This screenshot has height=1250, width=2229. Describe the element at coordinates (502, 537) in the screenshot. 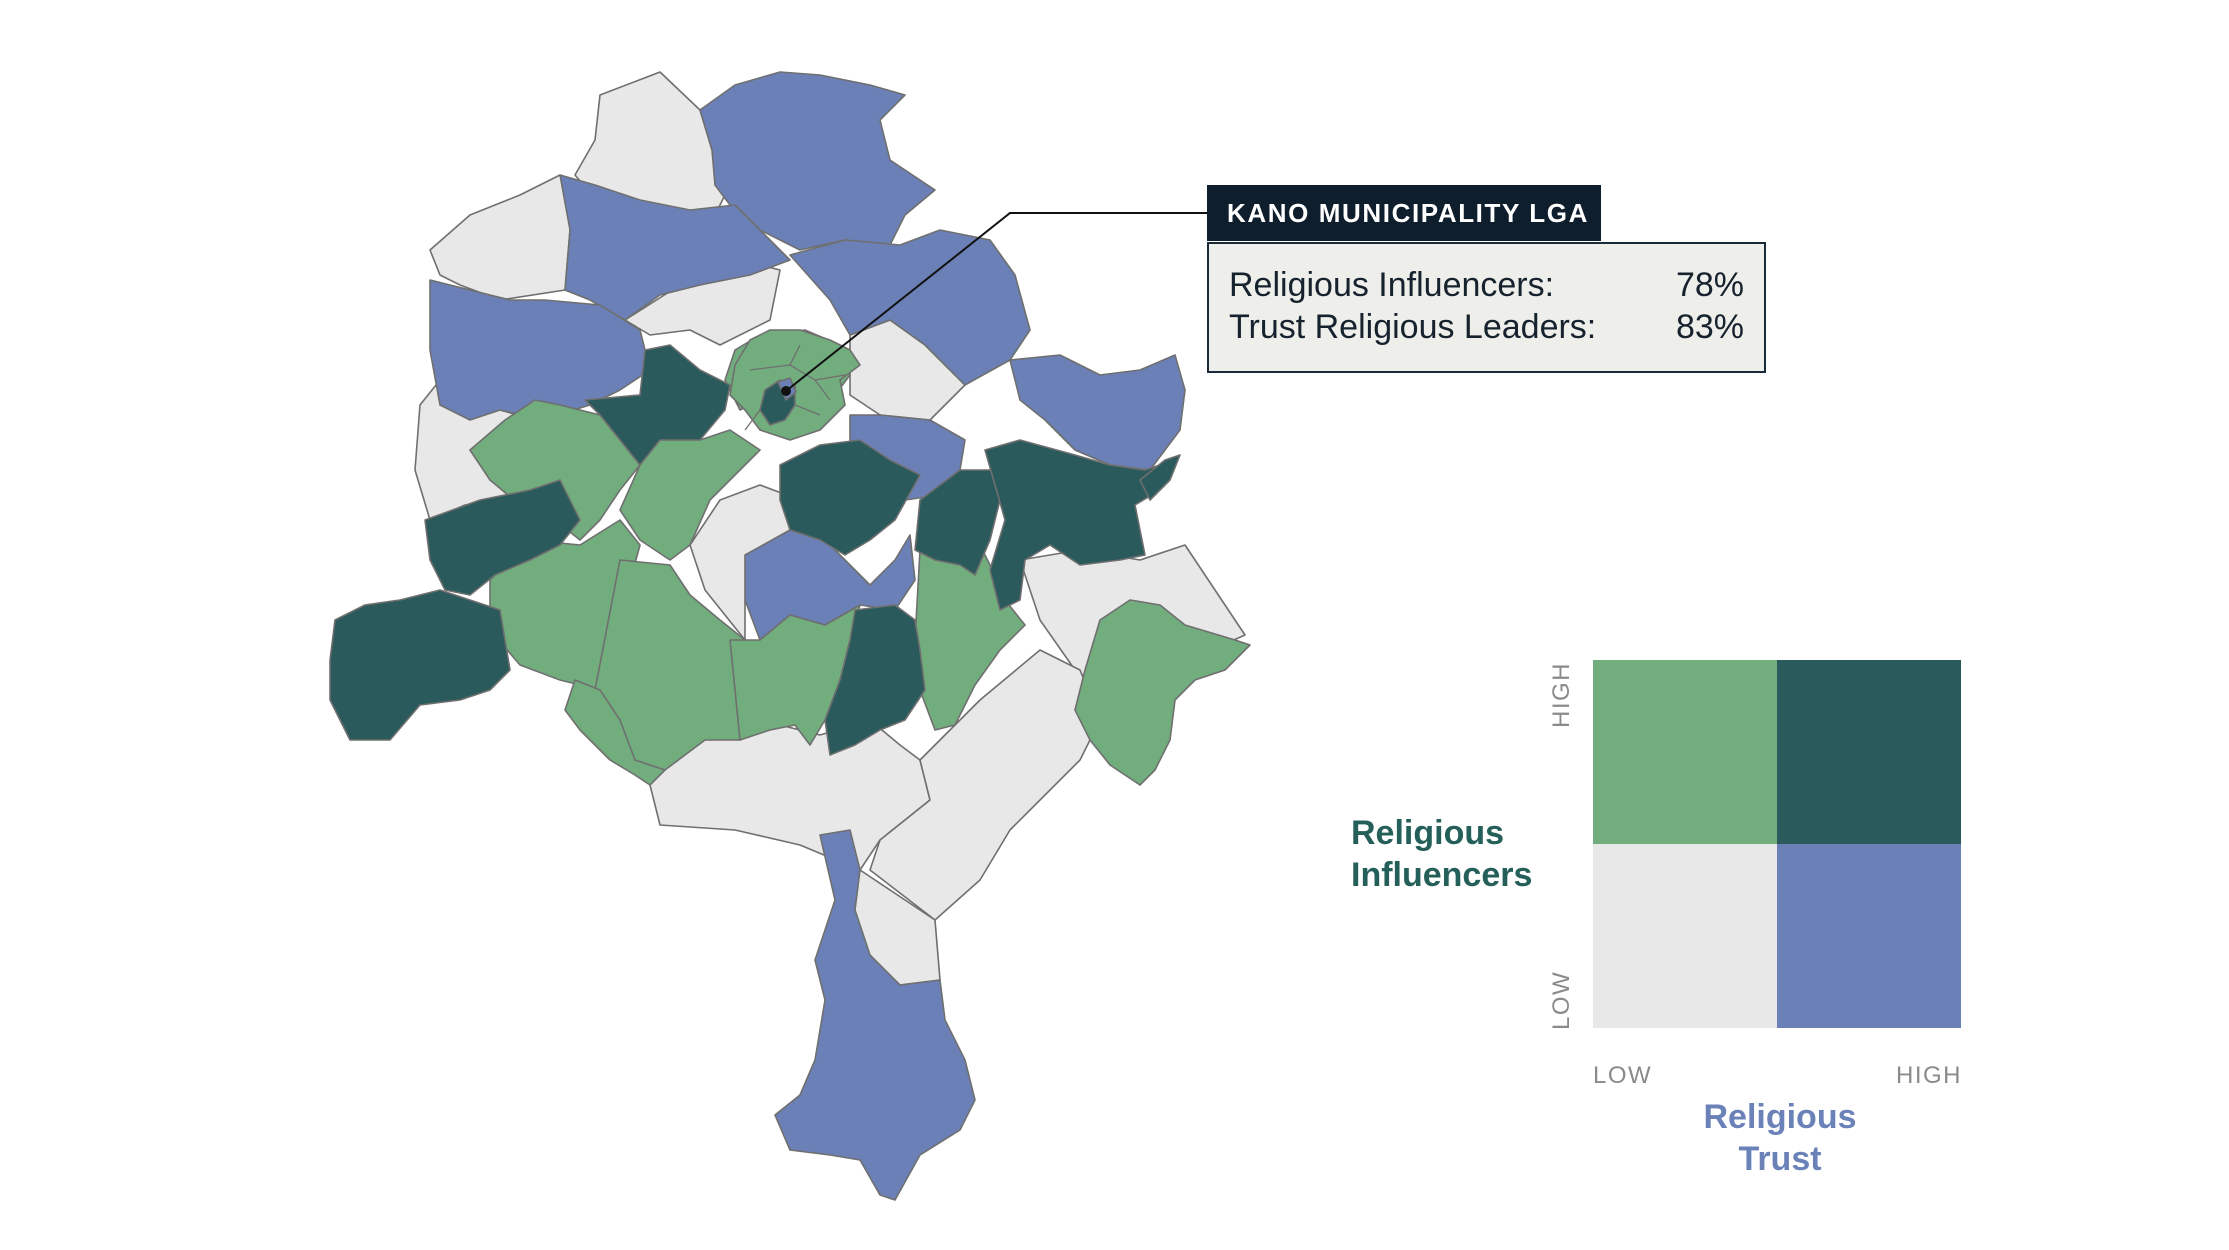

I see `lga-dark-west-upper` at that location.